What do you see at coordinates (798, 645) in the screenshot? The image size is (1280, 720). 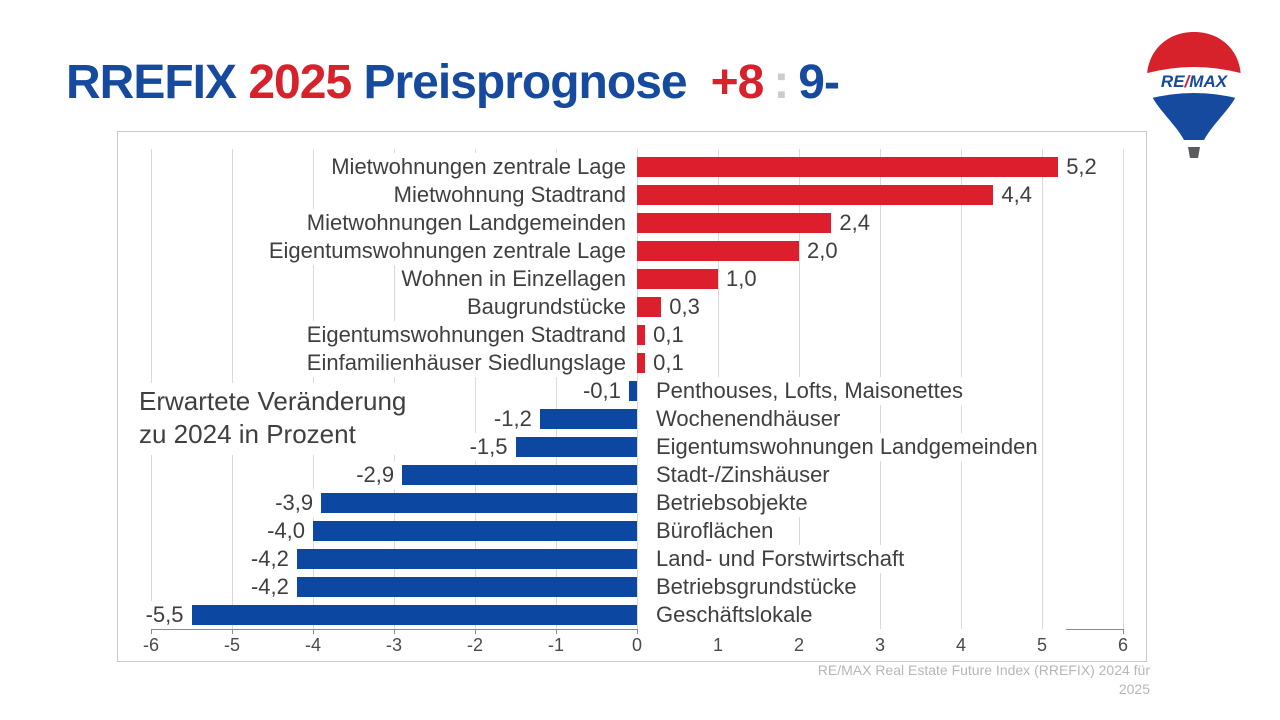 I see `x-axis-tick-label: 2` at bounding box center [798, 645].